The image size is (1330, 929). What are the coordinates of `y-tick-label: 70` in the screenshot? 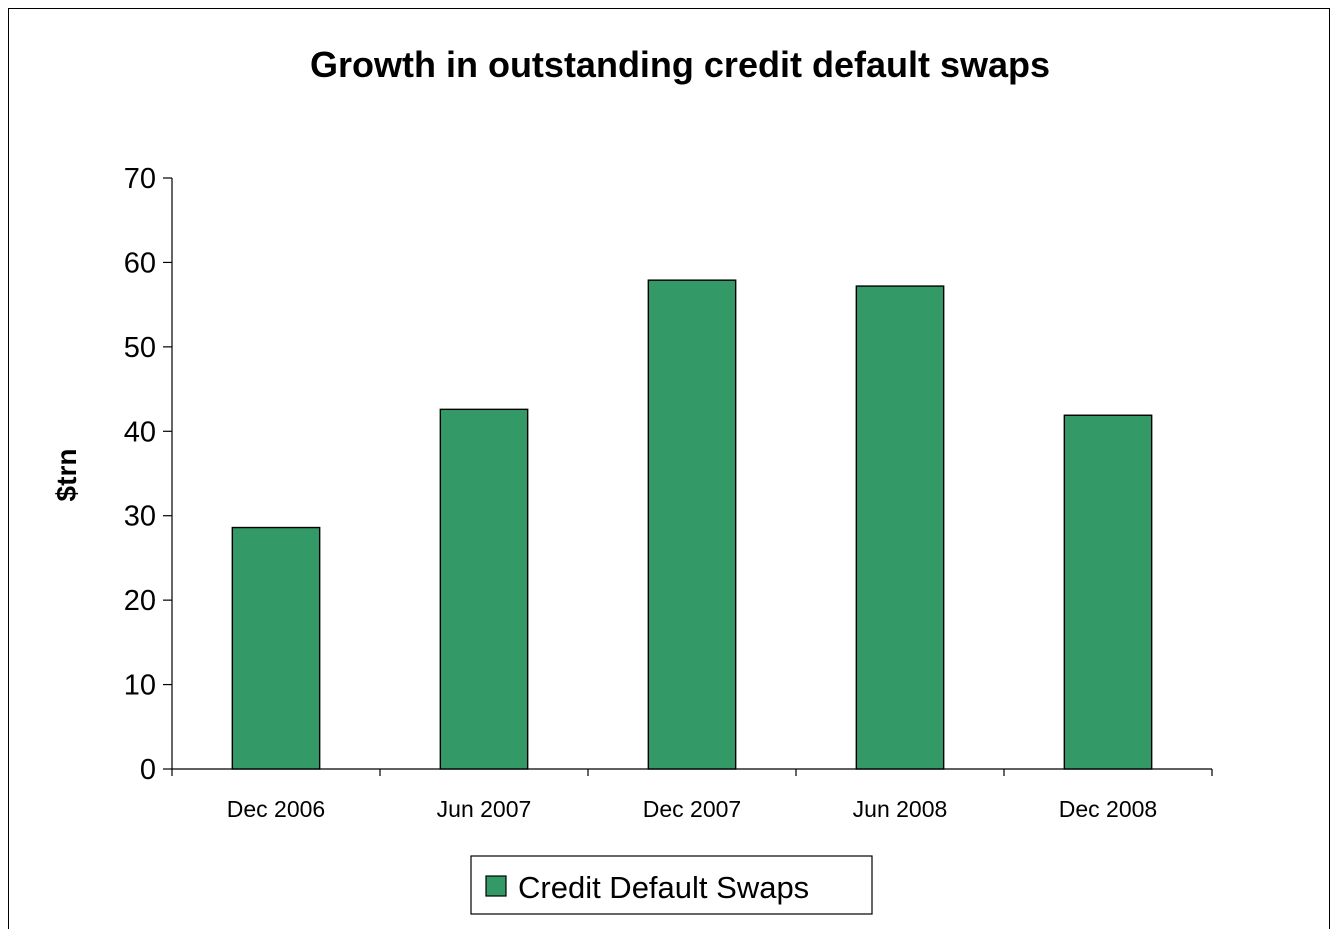 It's located at (140, 179).